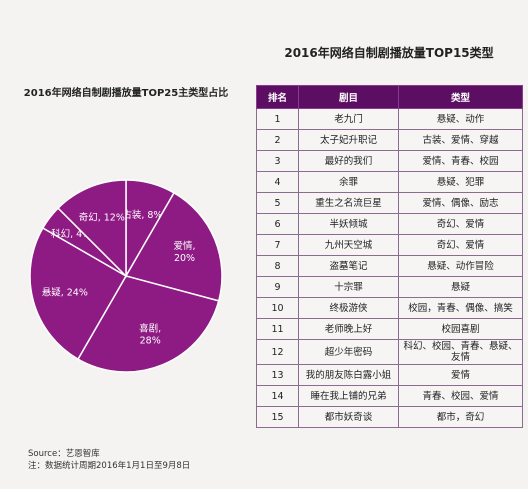 The image size is (528, 489). I want to click on table-title: 2016年网络自制剧播放量TOP15类型, so click(389, 53).